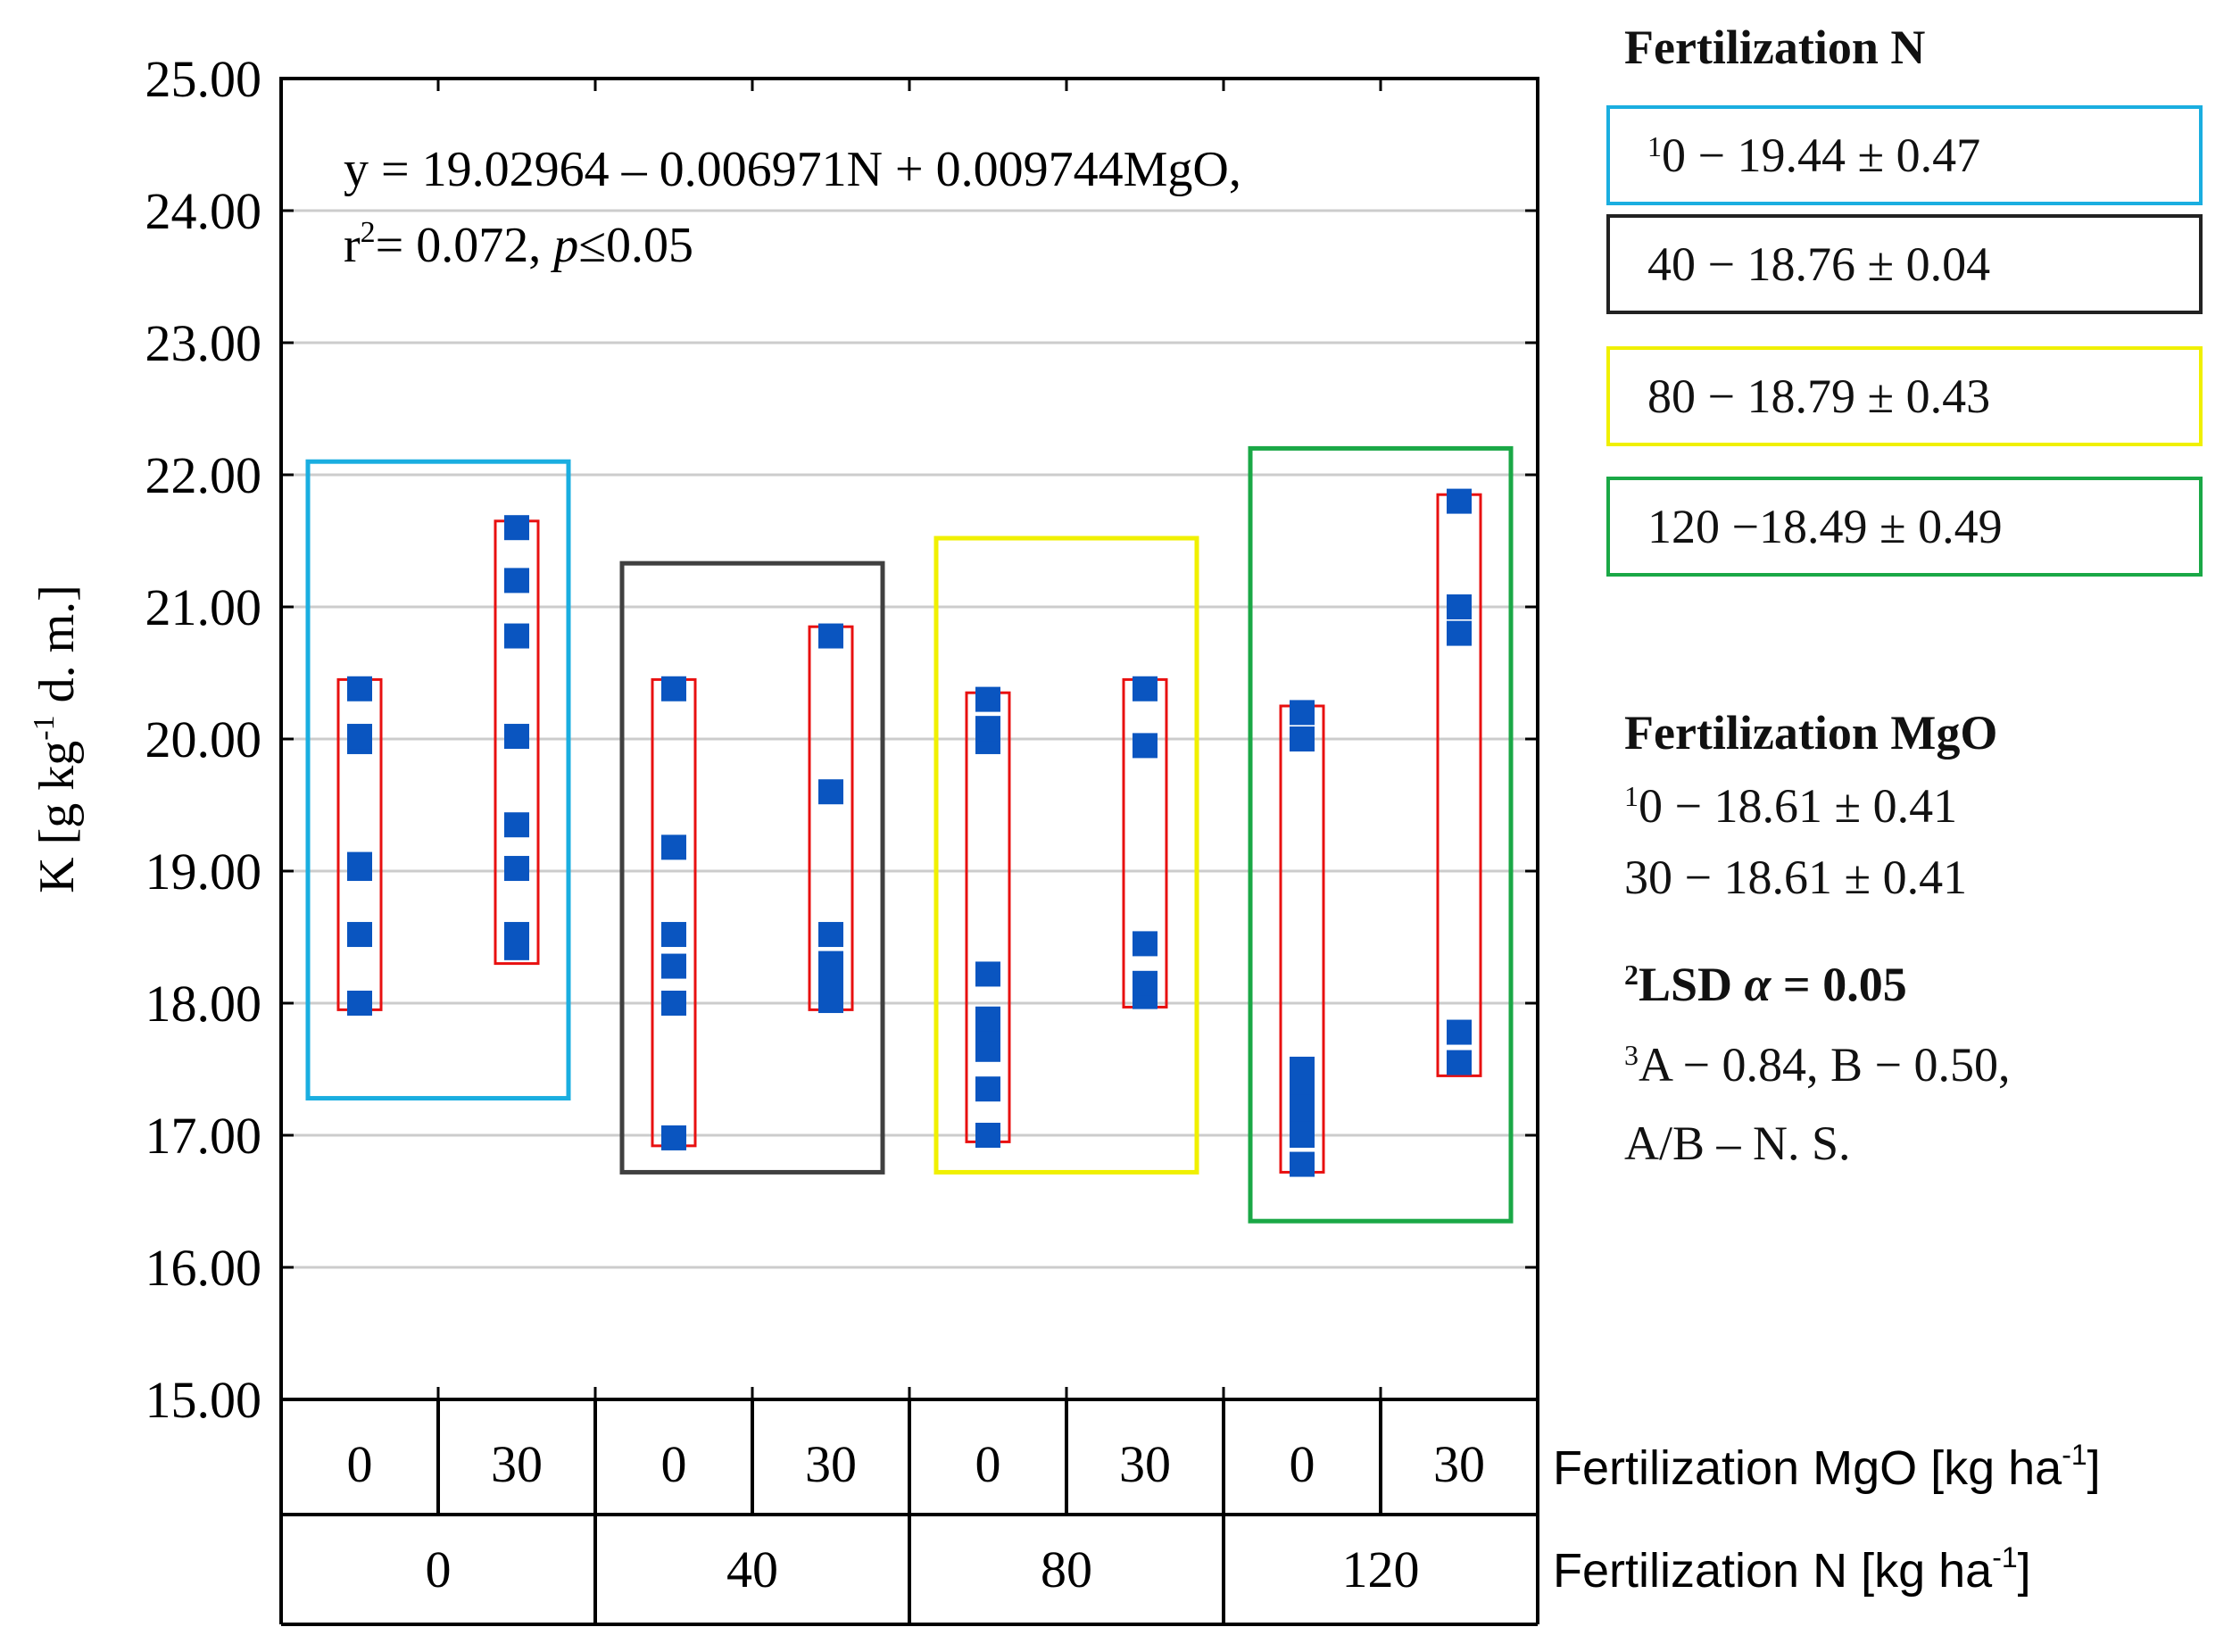  I want to click on n-category-label: 120, so click(1381, 1569).